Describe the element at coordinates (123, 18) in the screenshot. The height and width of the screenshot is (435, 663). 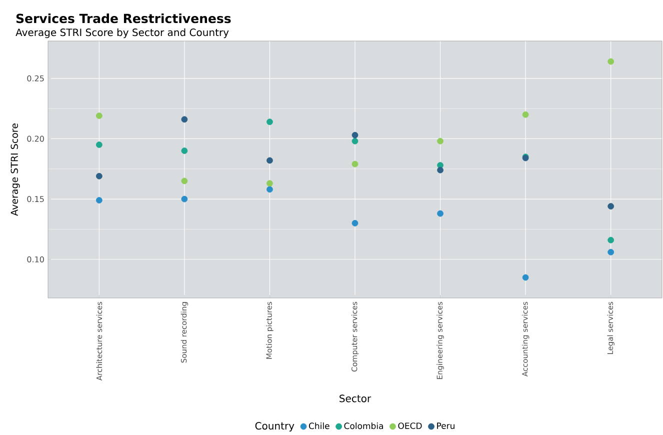
I see `chart-title: Services Trade Restrictiveness` at that location.